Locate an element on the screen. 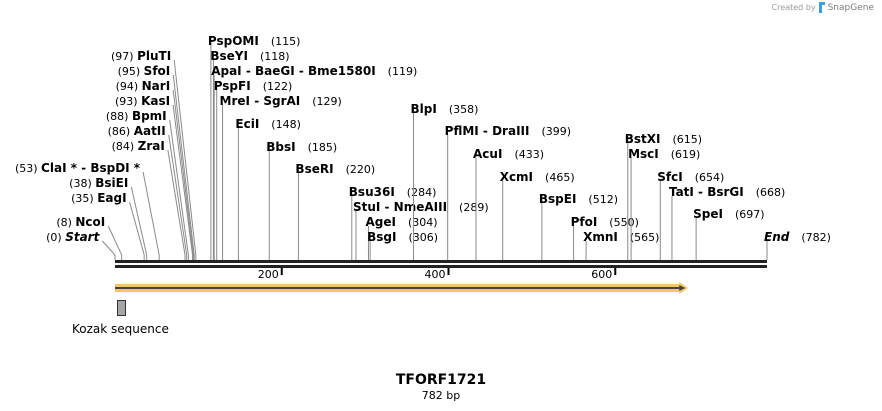 Image resolution: width=882 pixels, height=411 pixels. svg-text:BlpI(358): BlpI (358) is located at coordinates (444, 109).